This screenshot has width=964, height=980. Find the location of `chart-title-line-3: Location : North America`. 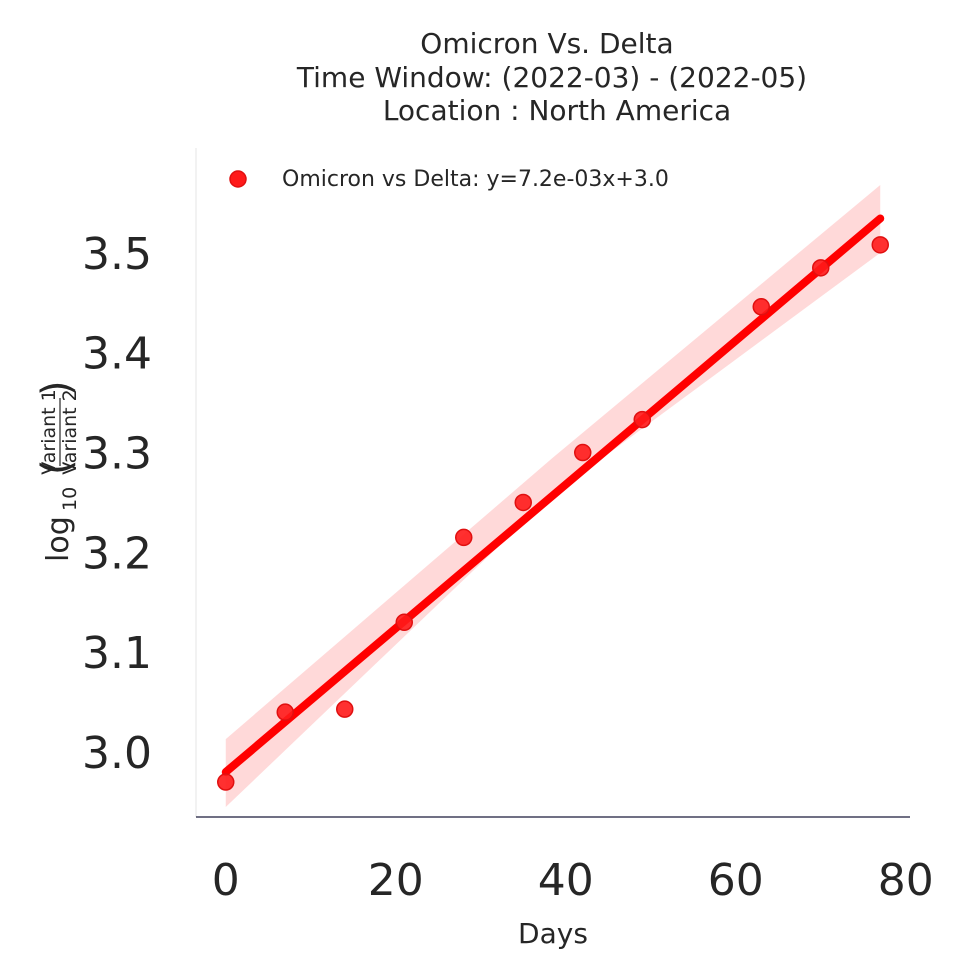

chart-title-line-3: Location : North America is located at coordinates (557, 110).